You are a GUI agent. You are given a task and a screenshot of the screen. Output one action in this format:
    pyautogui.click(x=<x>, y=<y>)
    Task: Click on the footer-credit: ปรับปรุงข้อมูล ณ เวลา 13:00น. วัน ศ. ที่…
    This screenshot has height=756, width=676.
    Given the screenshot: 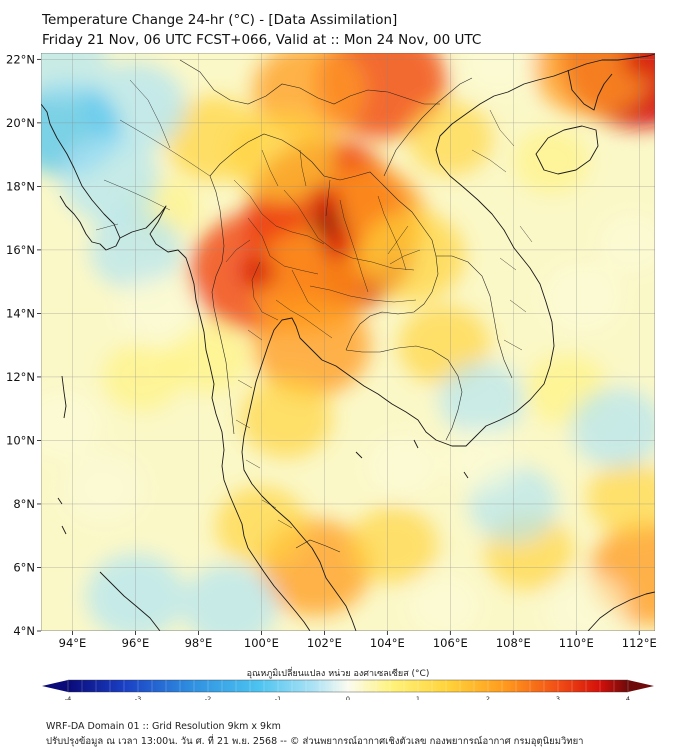 What is the action you would take?
    pyautogui.click(x=315, y=741)
    